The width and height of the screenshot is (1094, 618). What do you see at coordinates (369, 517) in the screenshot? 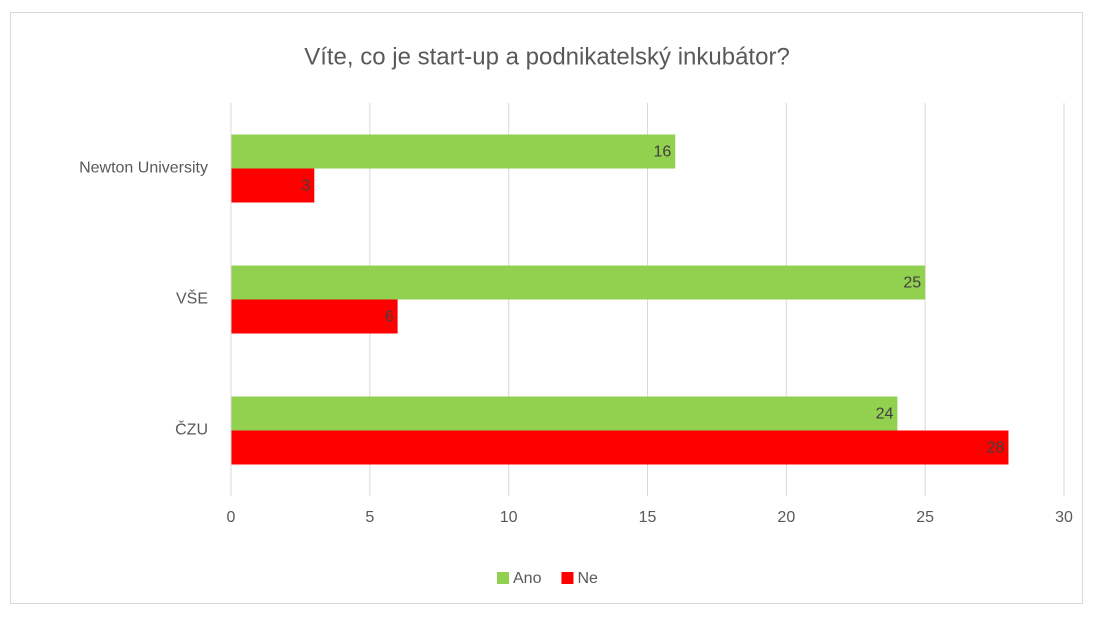
I see `x-tick-label: 5` at bounding box center [369, 517].